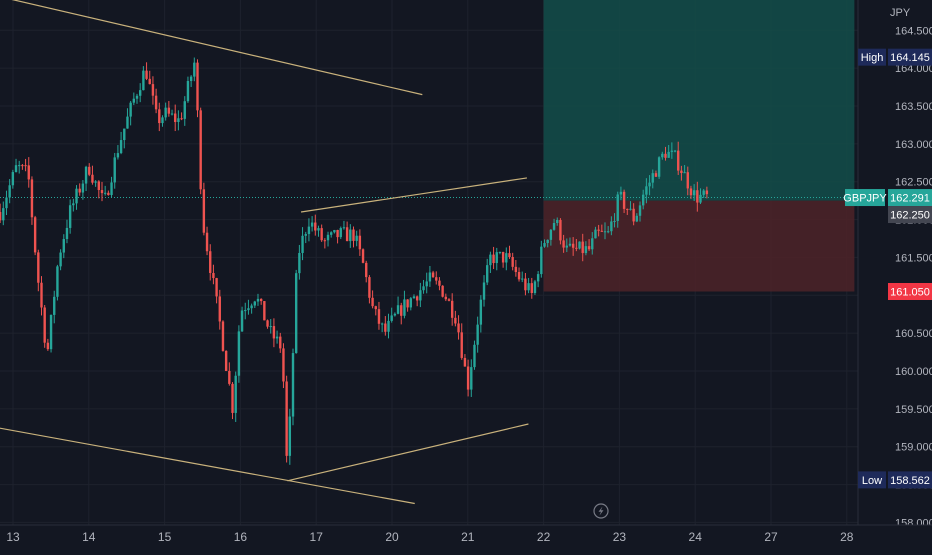  I want to click on time-axis, so click(466, 537).